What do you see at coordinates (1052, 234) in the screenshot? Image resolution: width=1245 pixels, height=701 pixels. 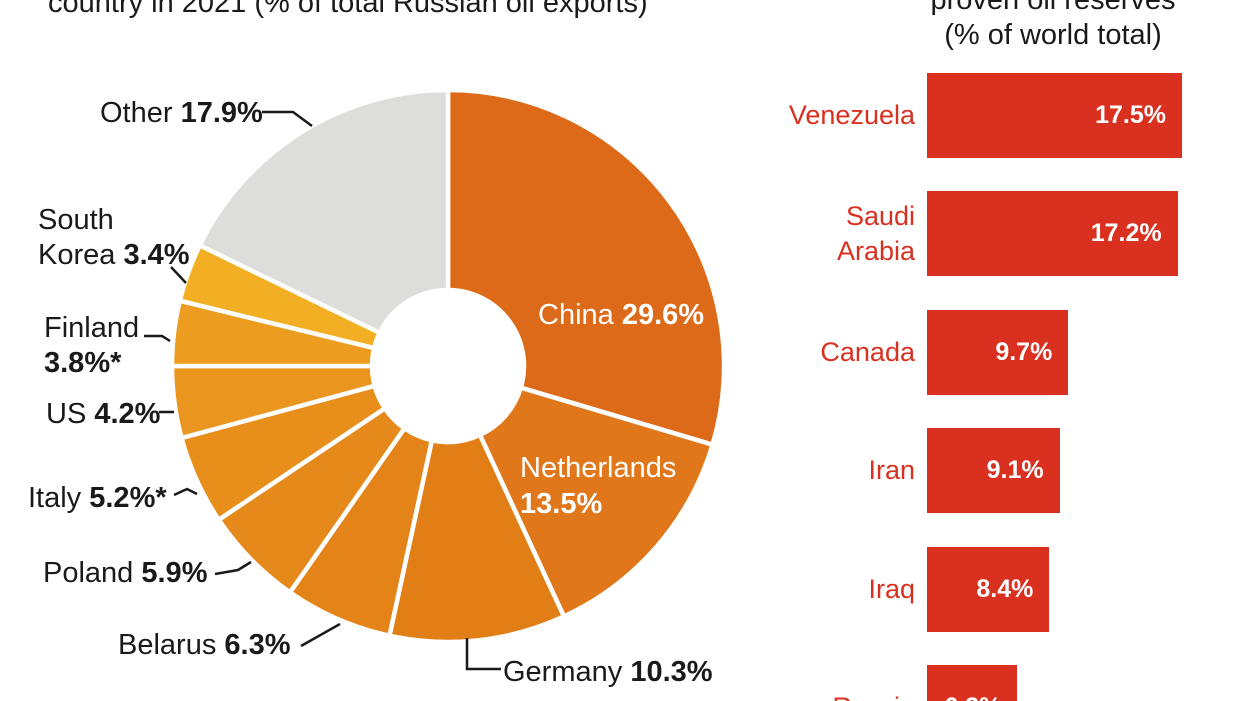 I see `bar-saudi-arabia: 17.2%` at bounding box center [1052, 234].